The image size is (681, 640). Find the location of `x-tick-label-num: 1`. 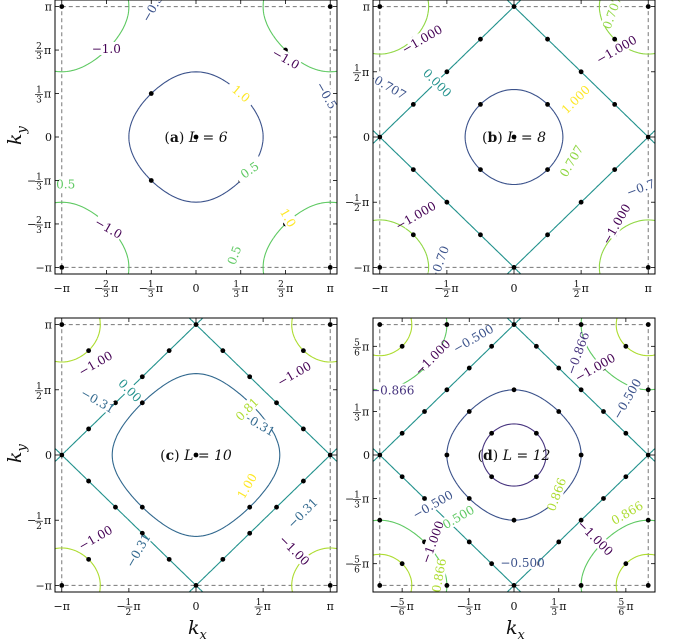

x-tick-label-num: 1 is located at coordinates (259, 603).